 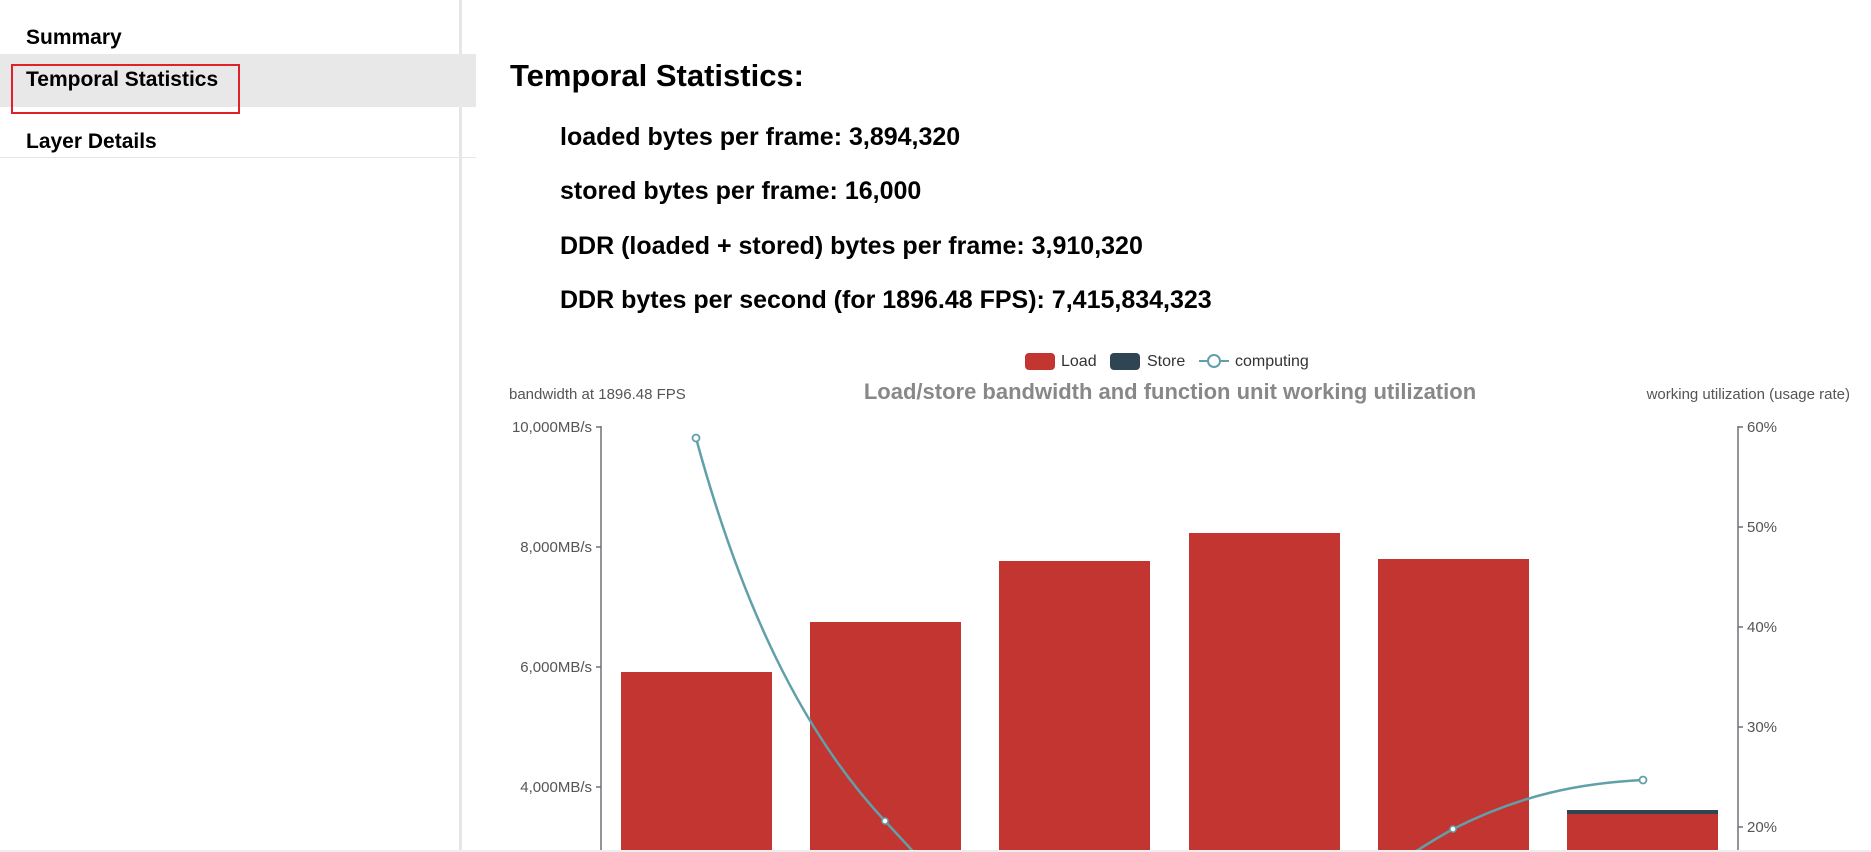 What do you see at coordinates (238, 80) in the screenshot?
I see `sidebar-item-temporal-statistics: Temporal Statistics` at bounding box center [238, 80].